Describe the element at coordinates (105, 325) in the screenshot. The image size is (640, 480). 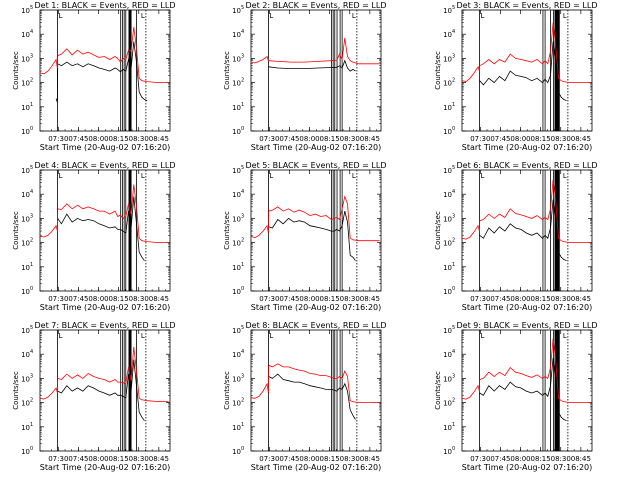
I see `panel-title: Det 7: BLACK = Events, RED = LLD` at that location.